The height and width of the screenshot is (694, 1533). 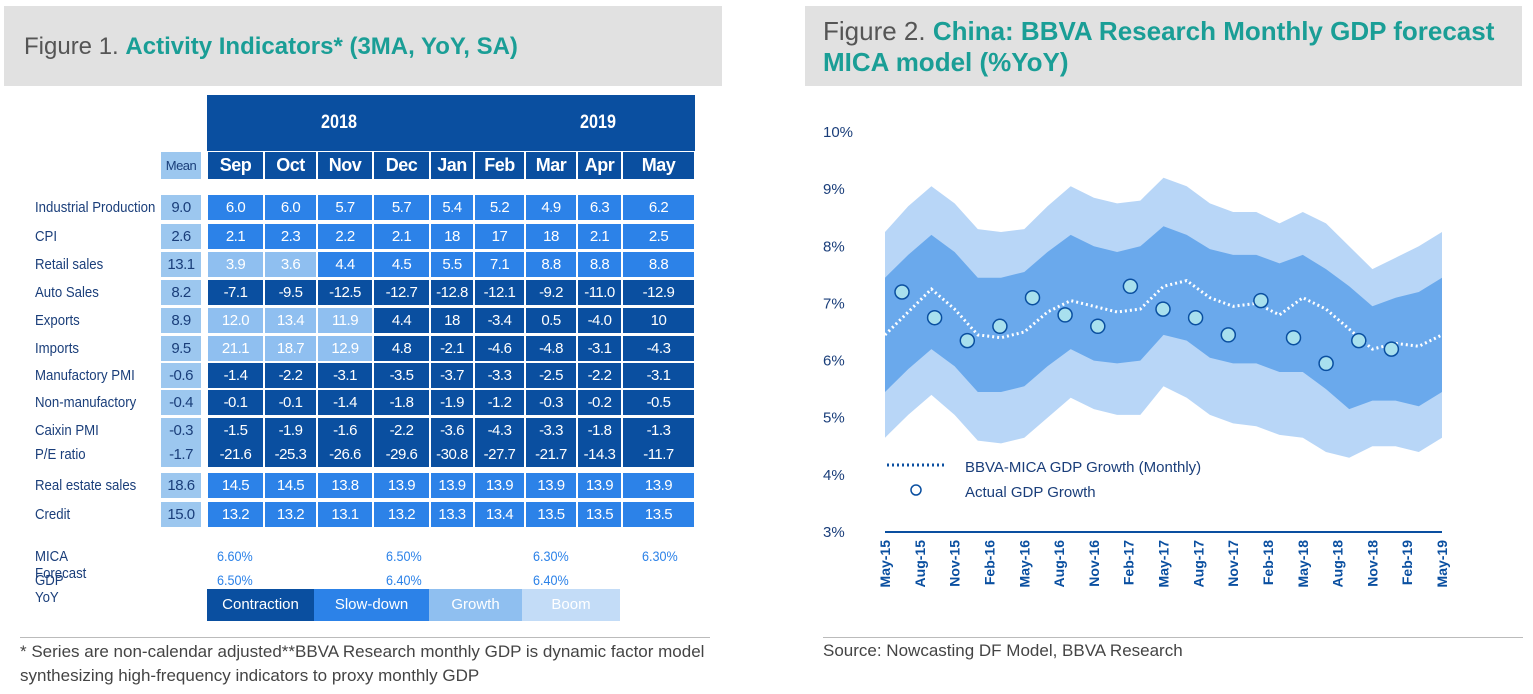 I want to click on table-cell: 4.8, so click(x=401, y=348).